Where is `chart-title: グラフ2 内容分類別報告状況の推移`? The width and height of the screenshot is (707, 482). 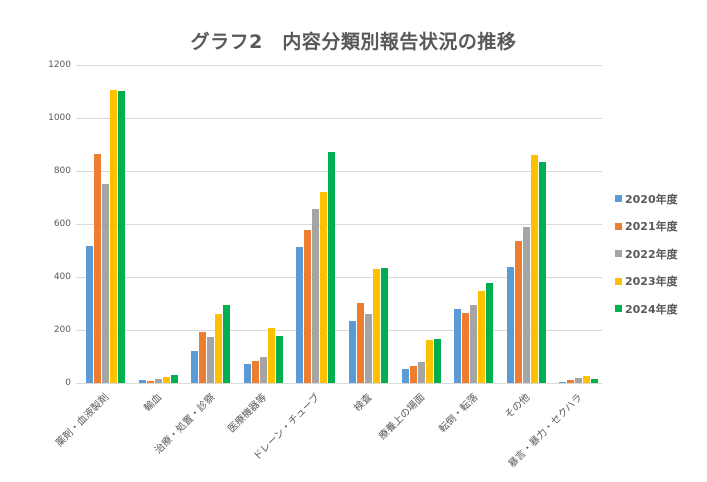
chart-title: グラフ2 内容分類別報告状況の推移 is located at coordinates (353, 42).